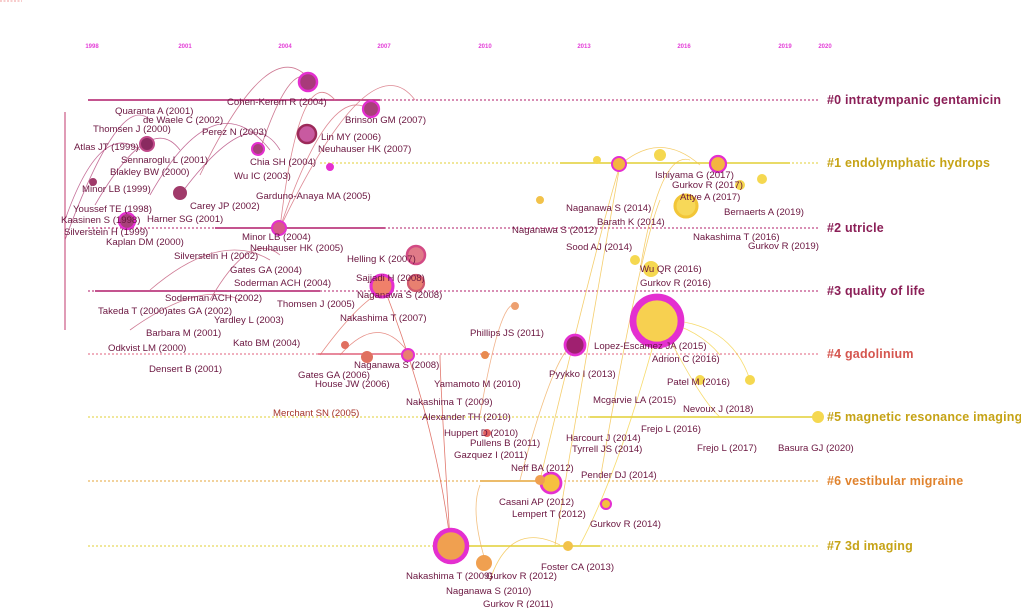 This screenshot has height=608, width=1021. I want to click on reference-label: Barath K (2014), so click(631, 222).